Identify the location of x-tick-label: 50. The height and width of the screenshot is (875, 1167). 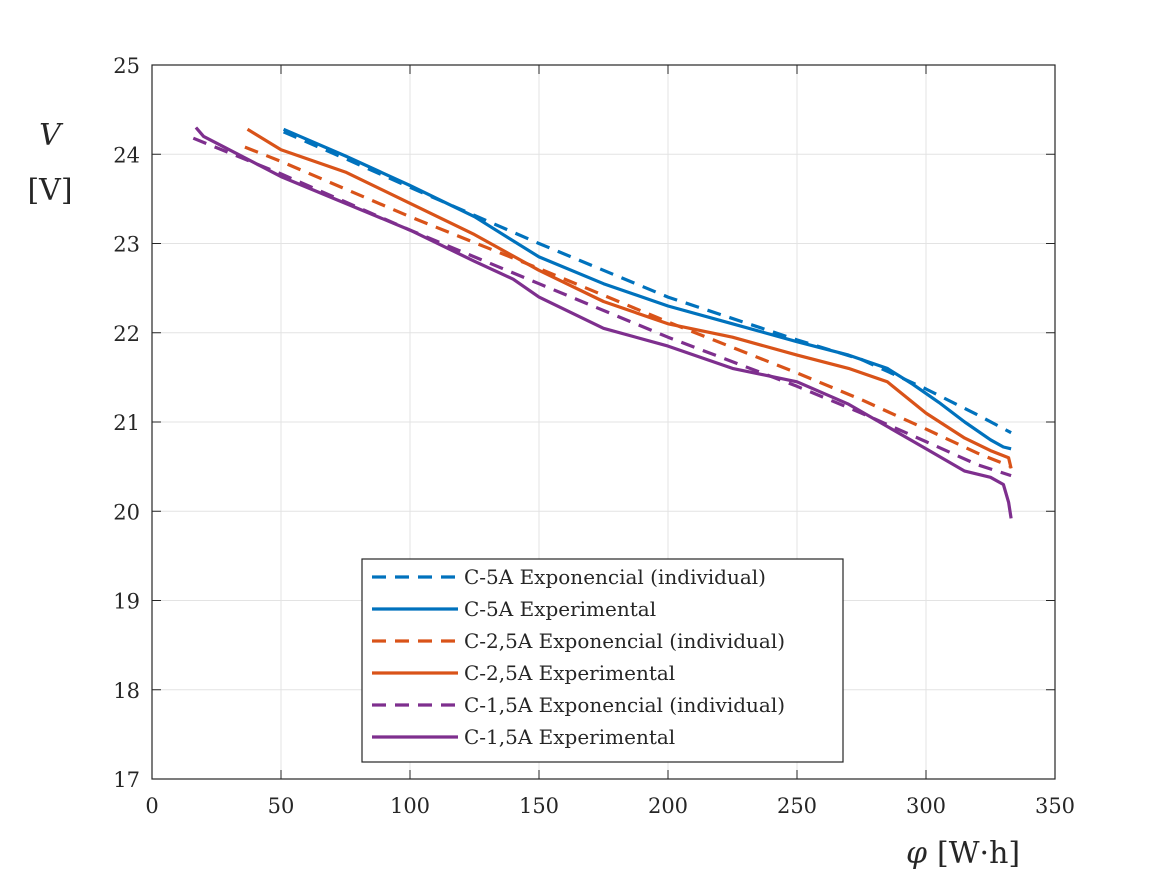
(281, 806).